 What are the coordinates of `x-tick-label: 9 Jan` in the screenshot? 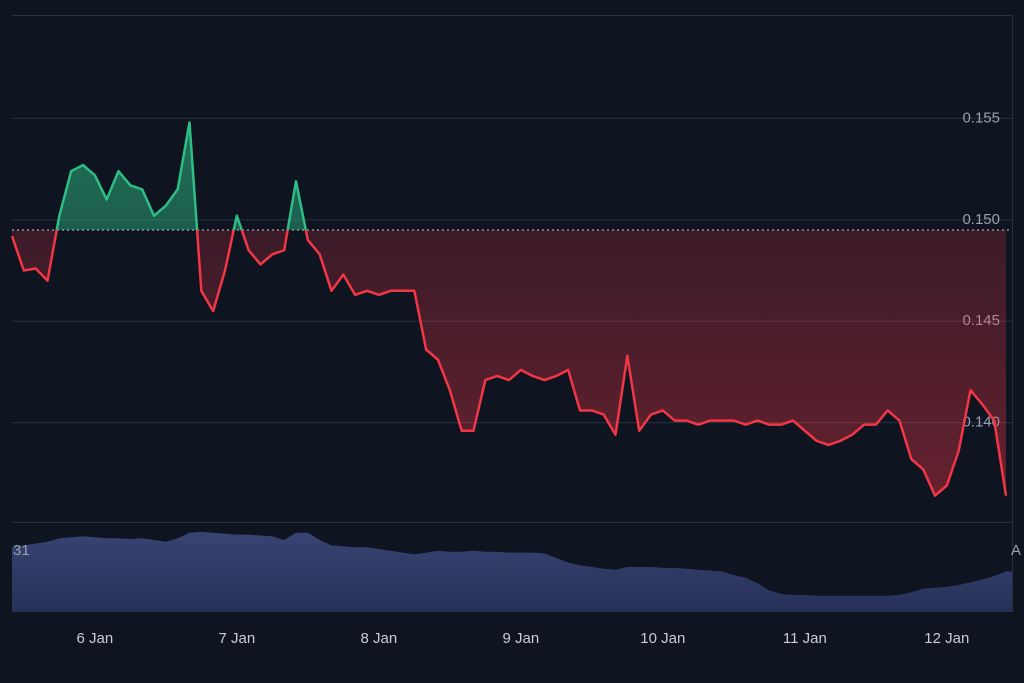 It's located at (520, 638).